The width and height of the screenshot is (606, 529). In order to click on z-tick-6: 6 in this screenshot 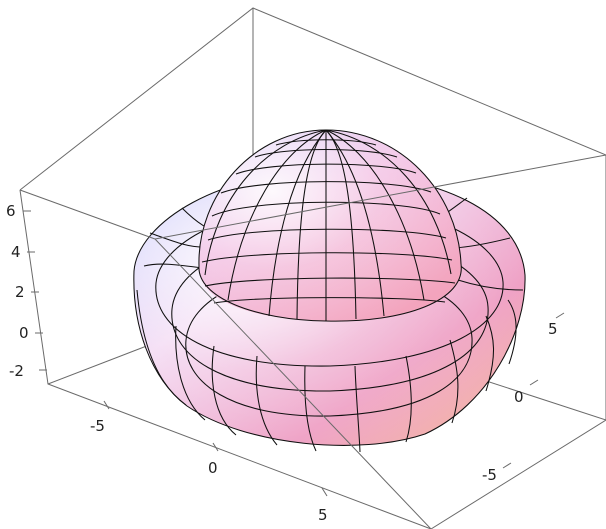, I will do `click(11, 211)`.